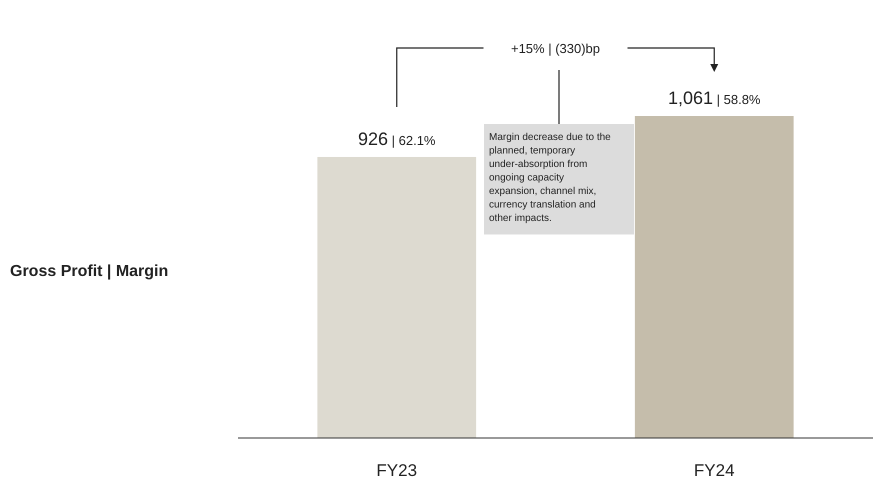  Describe the element at coordinates (714, 98) in the screenshot. I see `data-label: 1,061 | 58.8%` at that location.